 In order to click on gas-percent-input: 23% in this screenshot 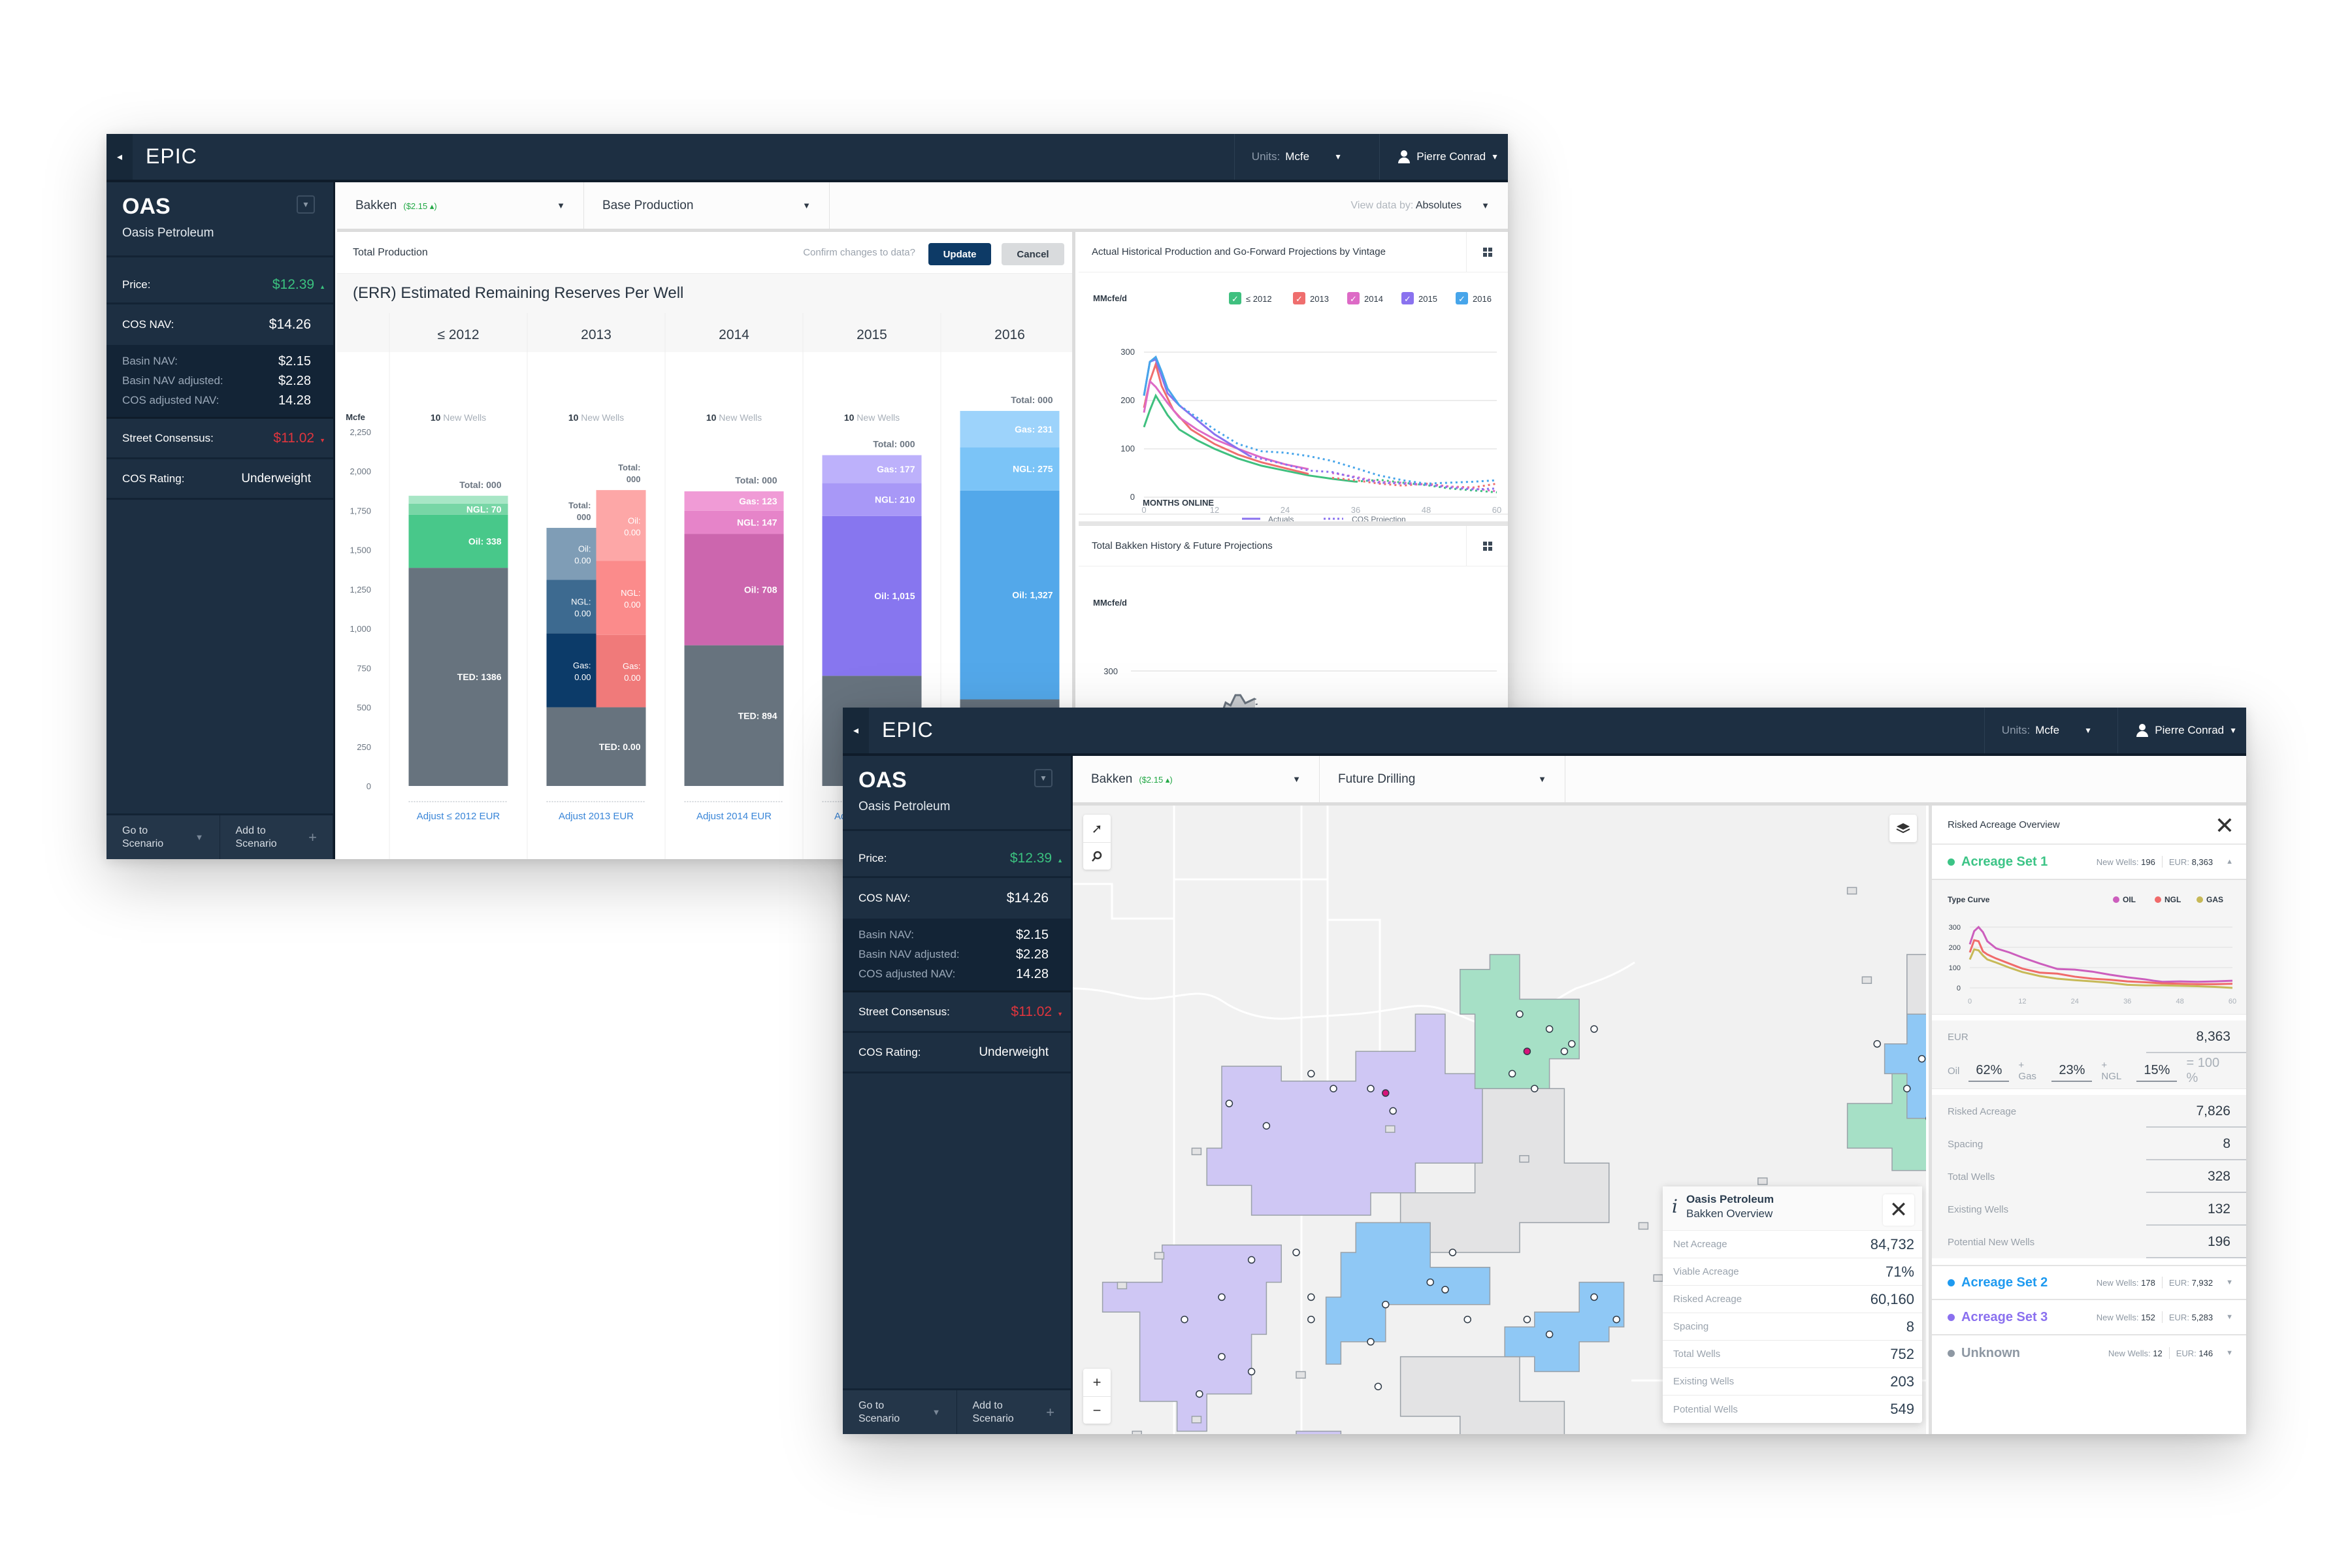, I will do `click(2072, 1071)`.